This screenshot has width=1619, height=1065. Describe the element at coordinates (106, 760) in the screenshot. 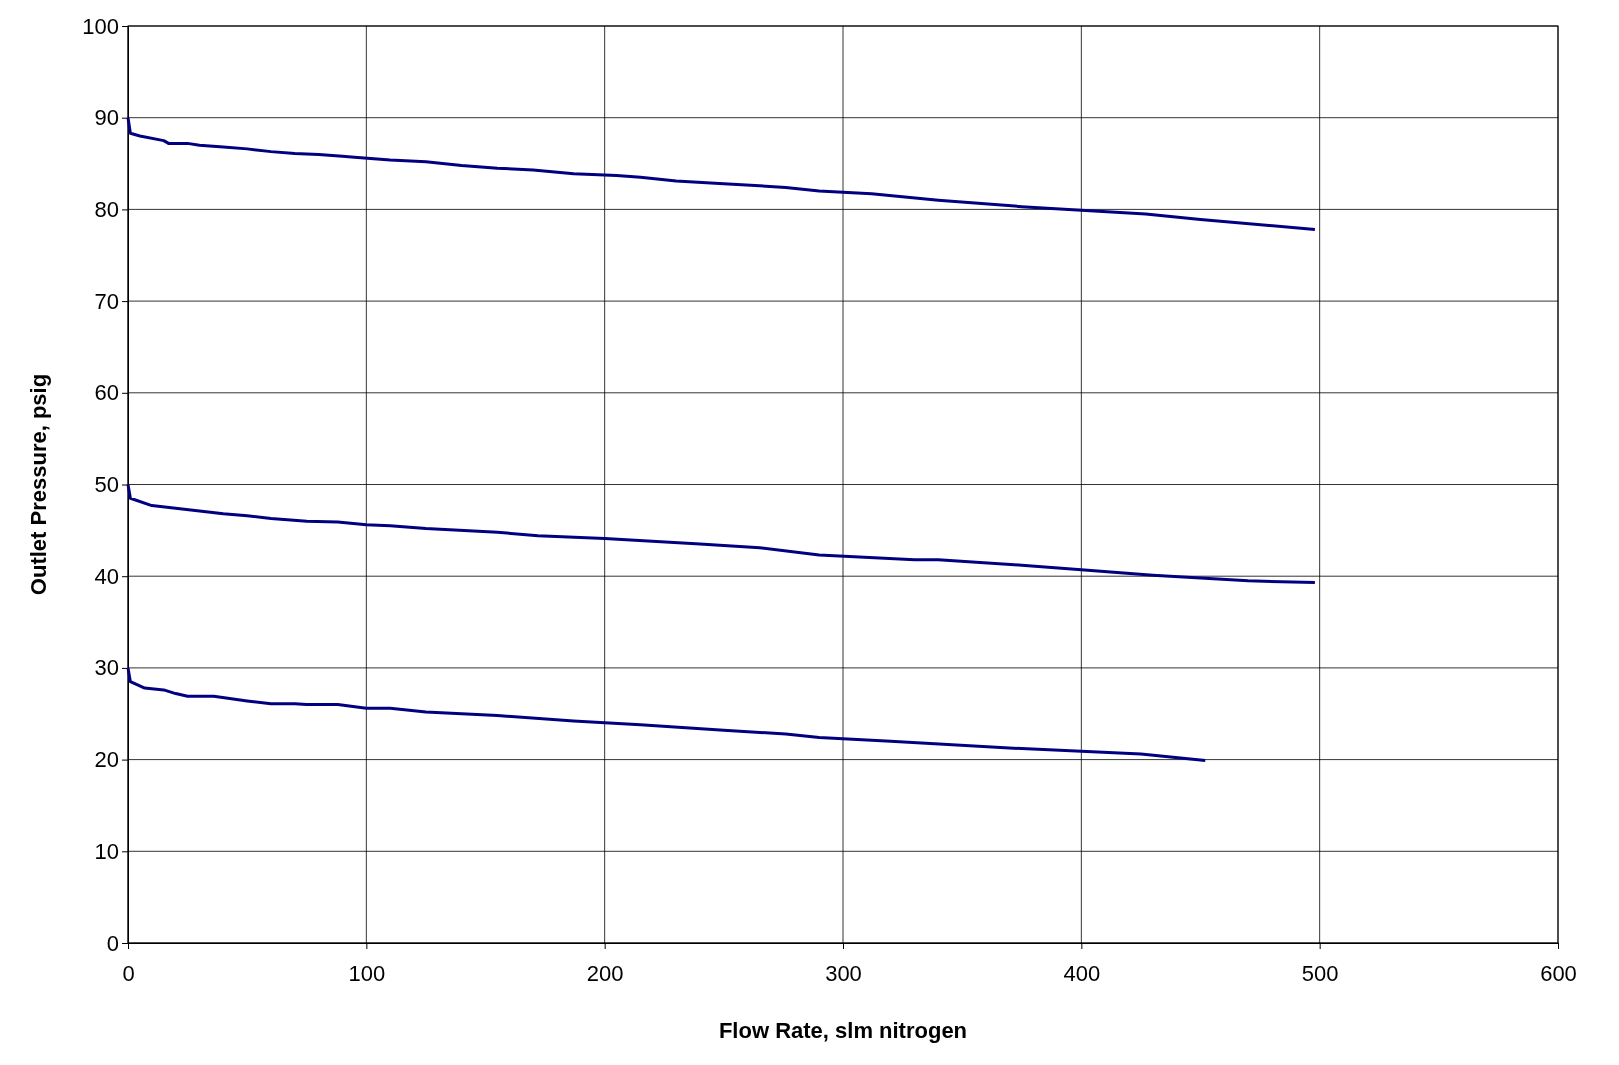

I see `y-tick-label: 20` at that location.